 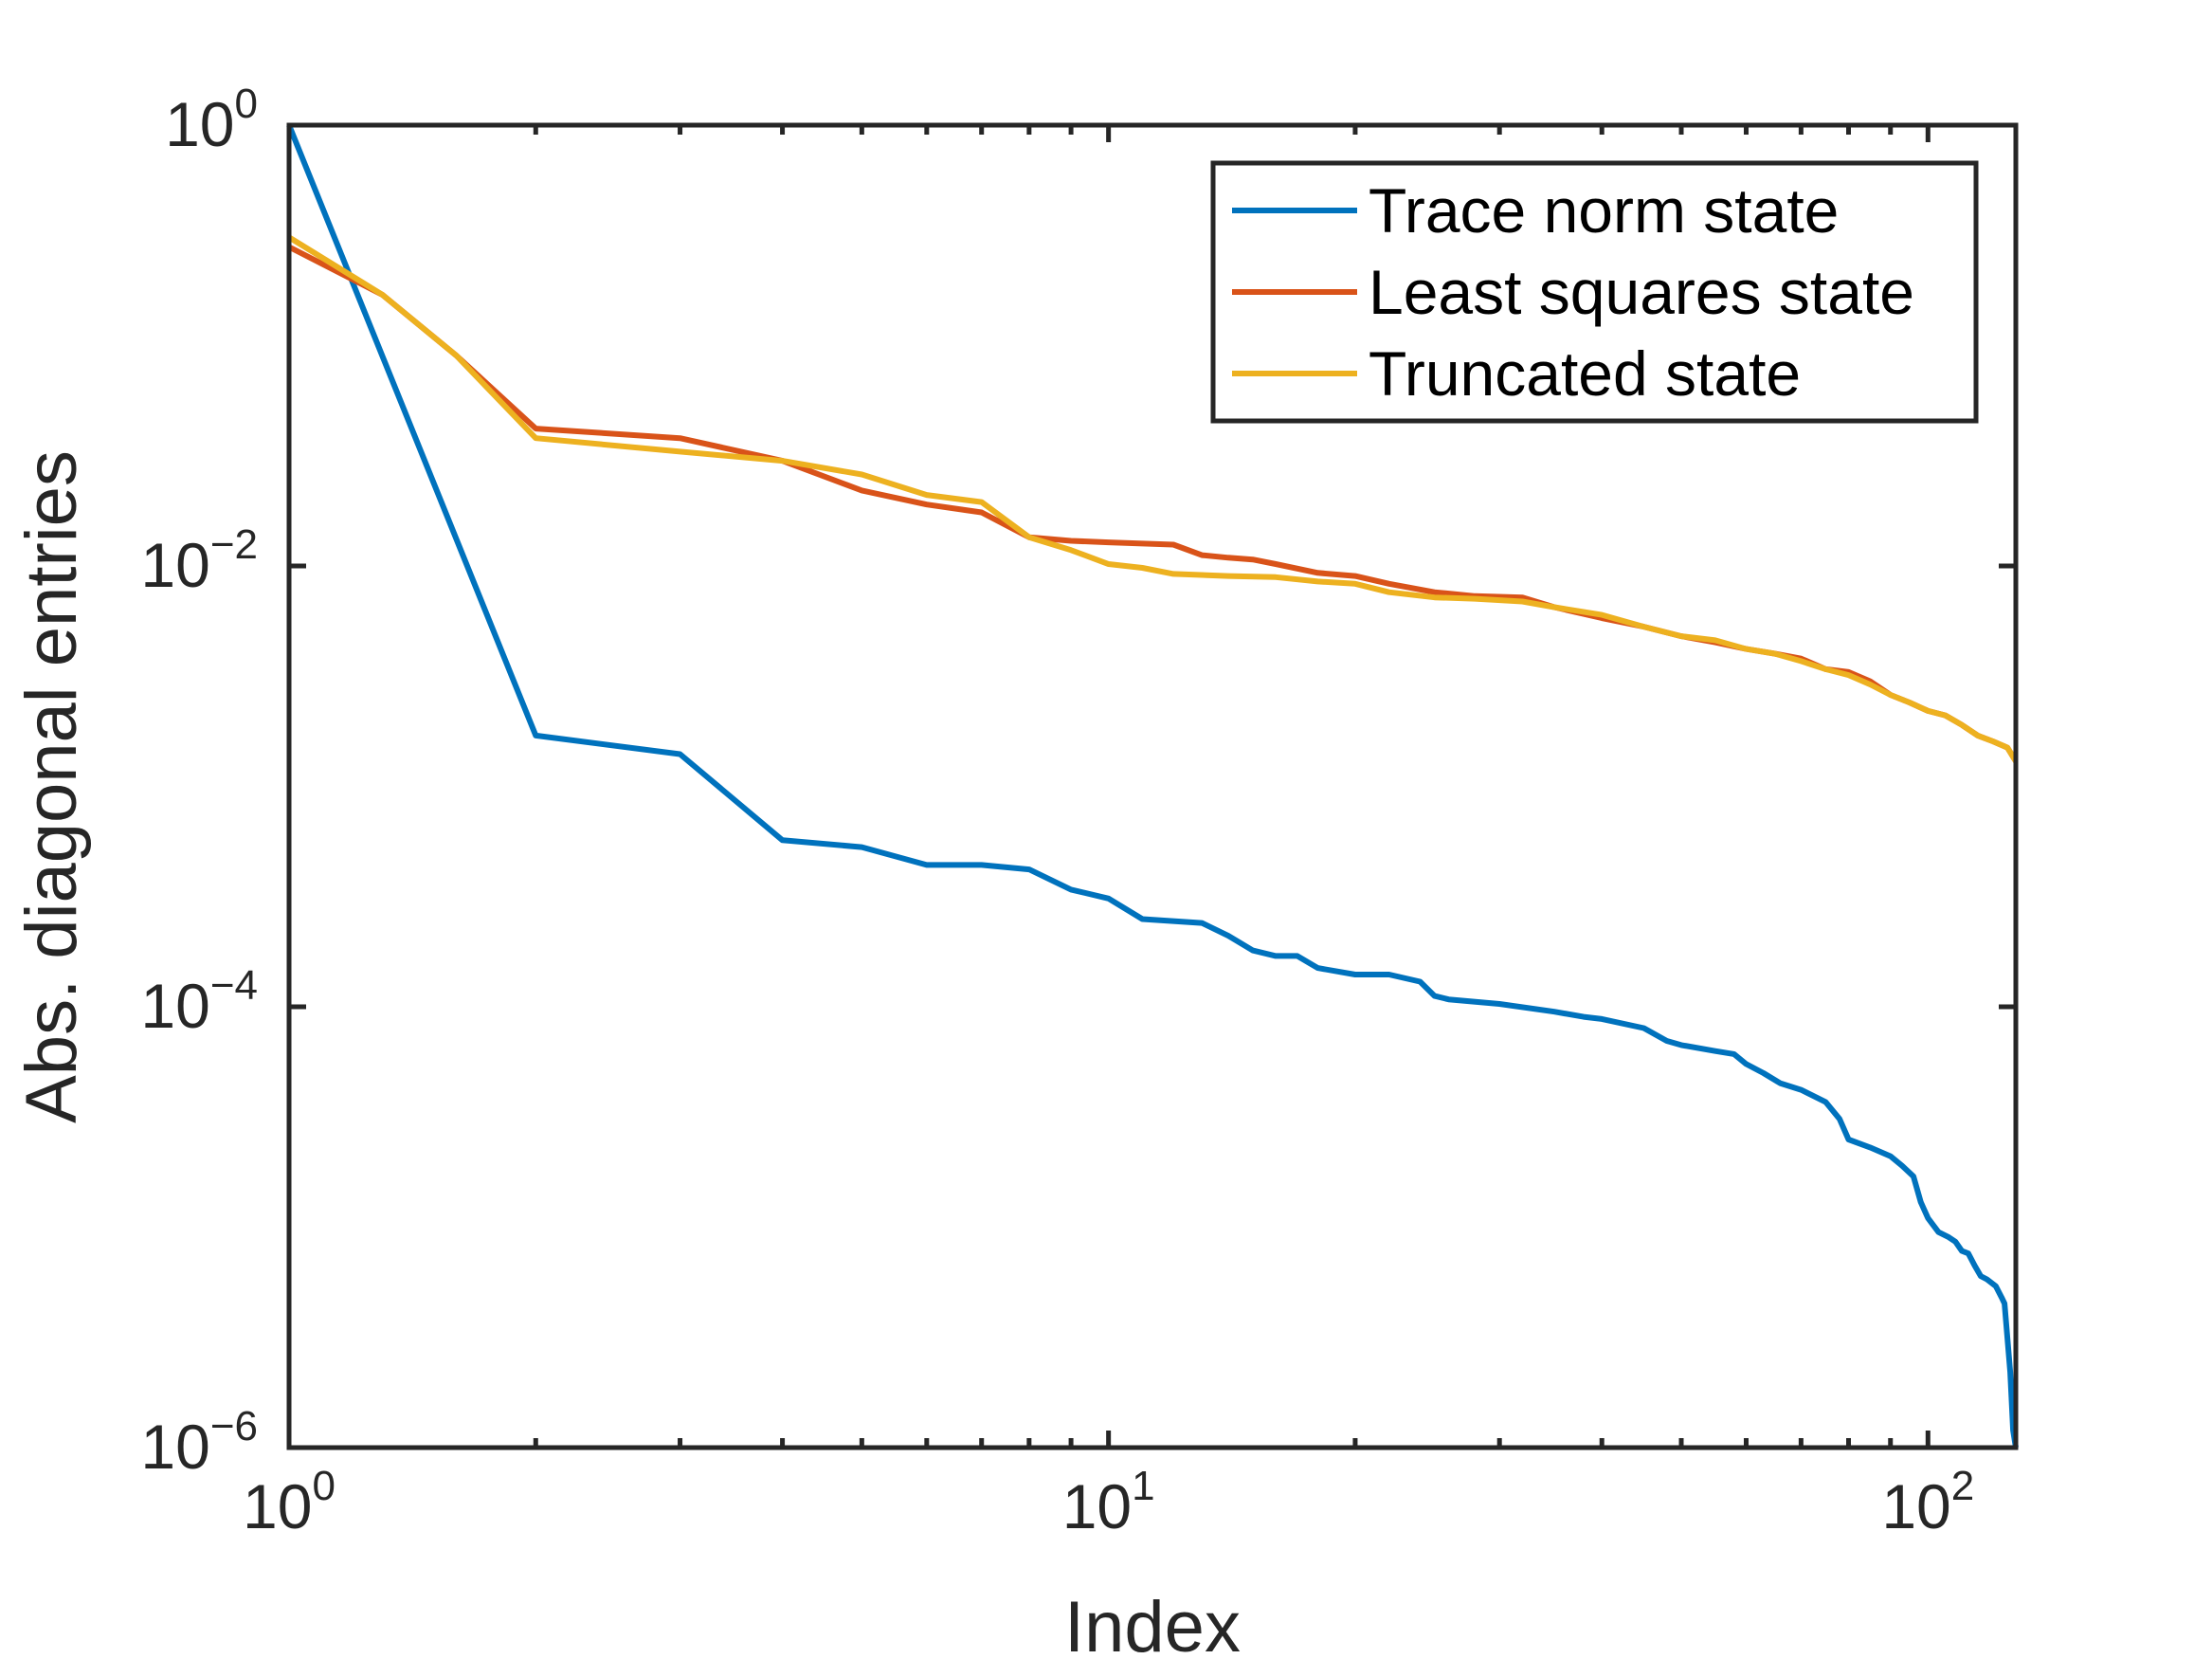 I want to click on y-tick-label: 10⁻⁶, so click(x=199, y=1442).